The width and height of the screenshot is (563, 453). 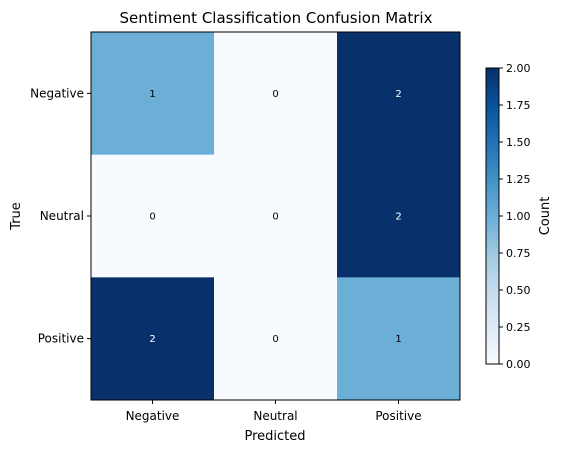 I want to click on y-axis-ticks: Negative Neutral Positive, so click(x=60, y=216).